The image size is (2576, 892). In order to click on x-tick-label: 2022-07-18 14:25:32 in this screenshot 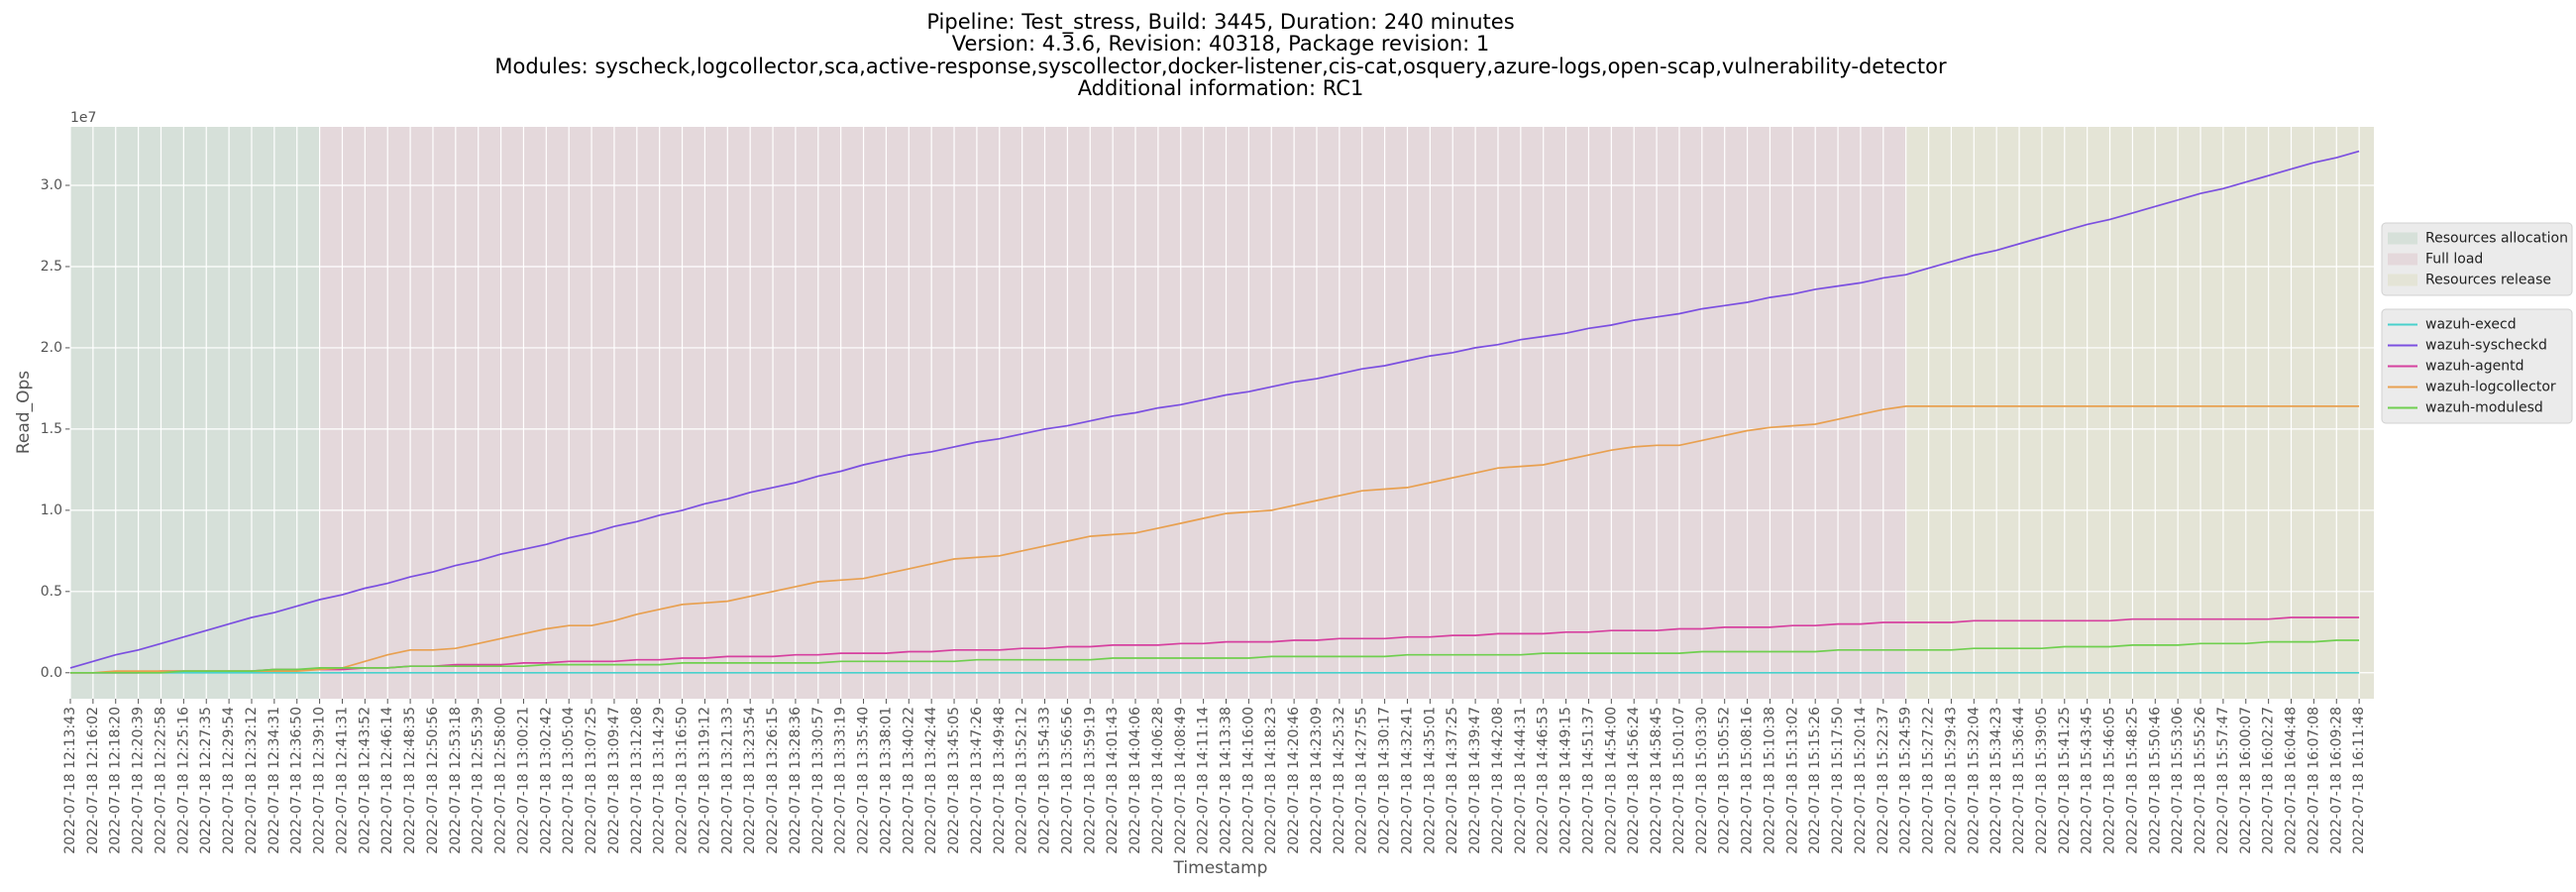, I will do `click(1339, 780)`.